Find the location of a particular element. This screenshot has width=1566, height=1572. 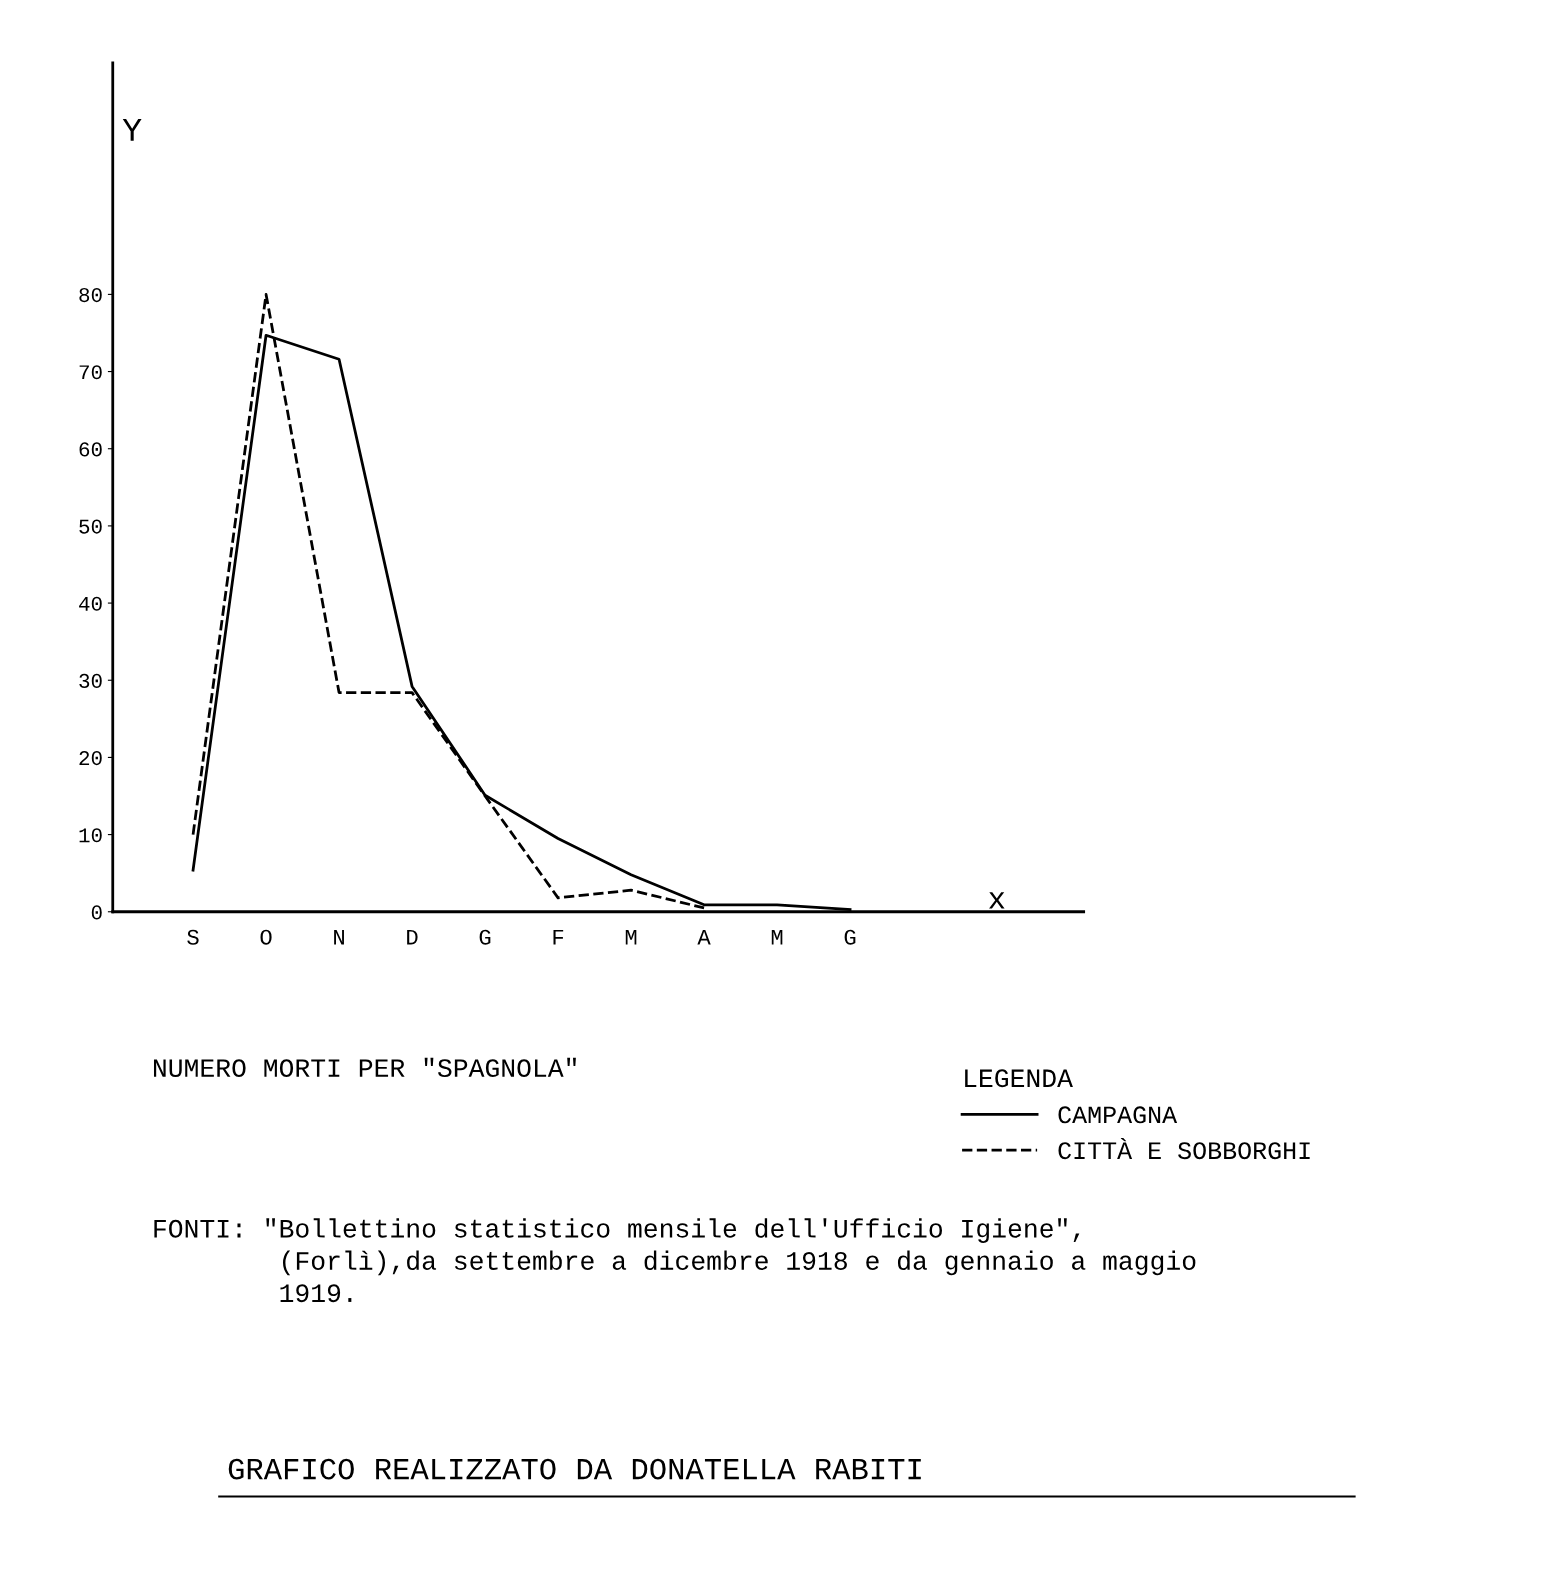

text: GRAFICO REALIZZATO DA DONATELLA RABITI is located at coordinates (574, 1469).